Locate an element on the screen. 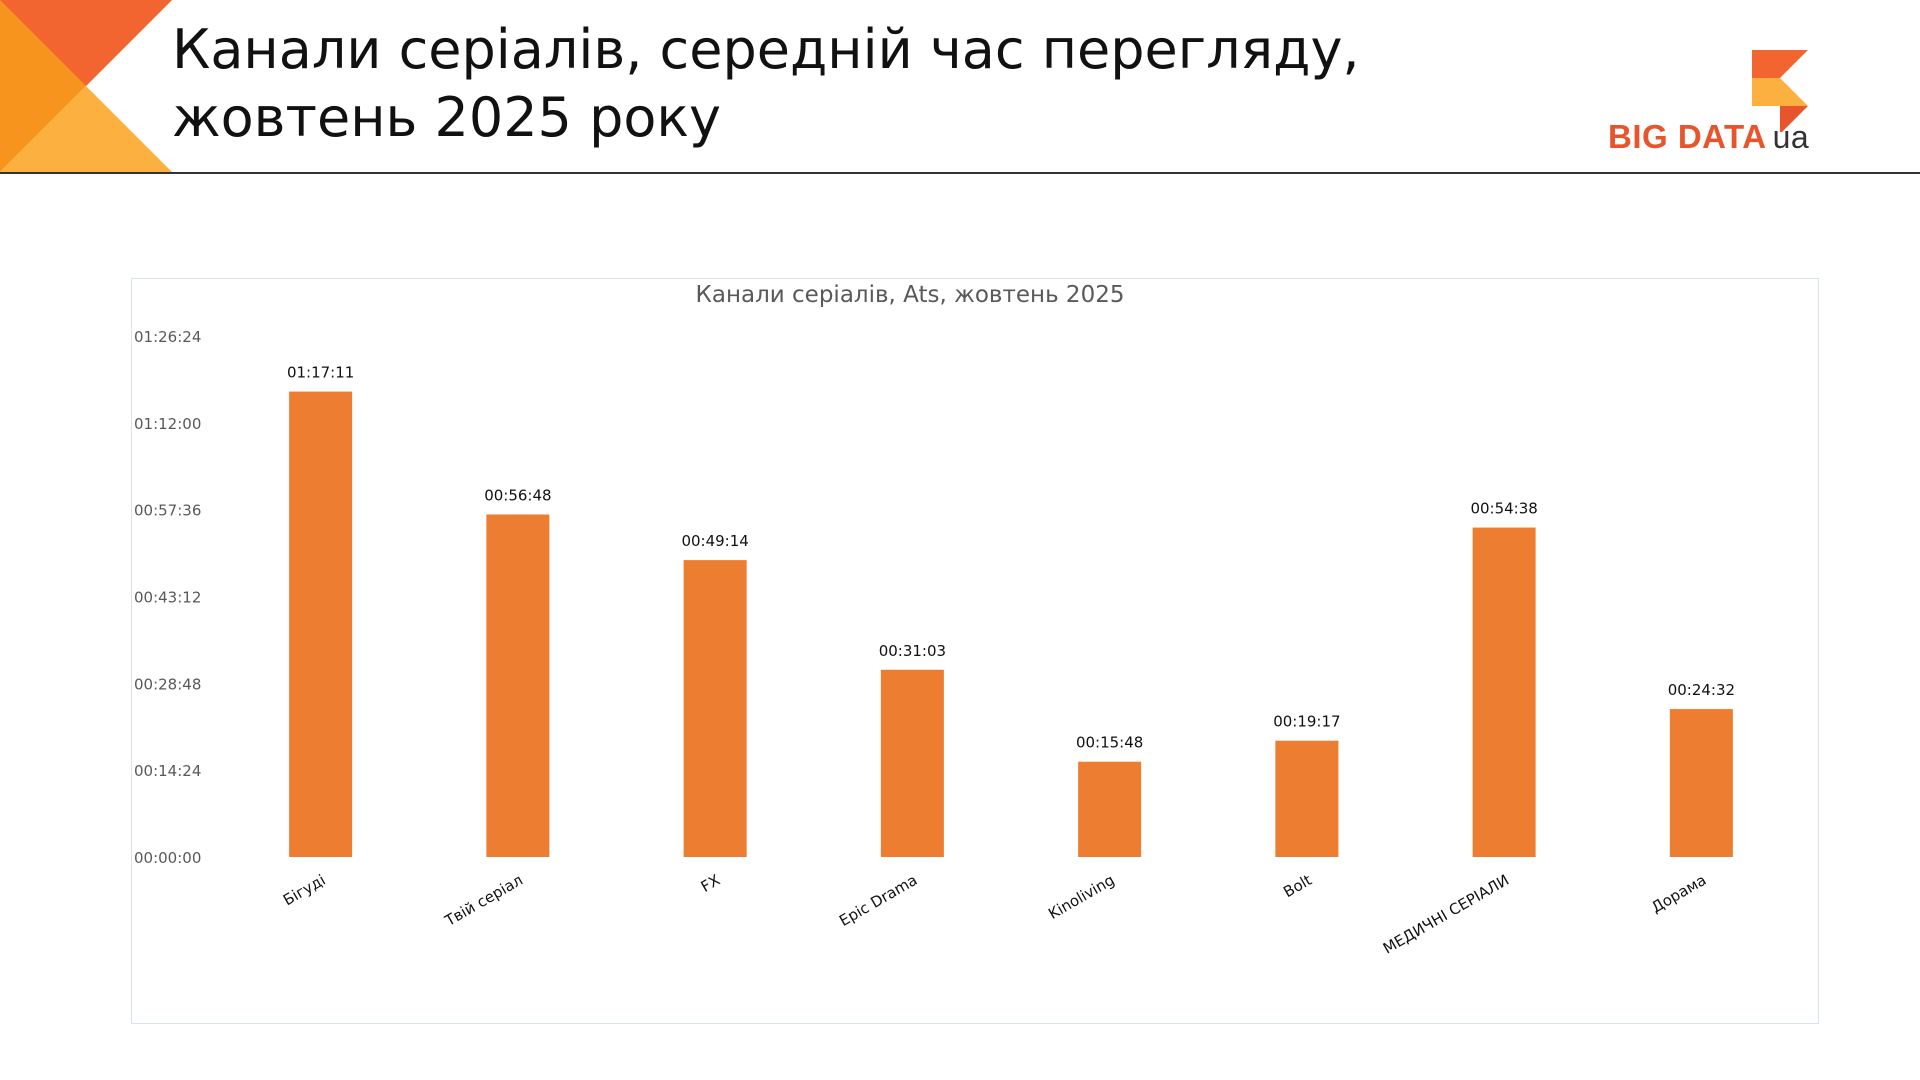 This screenshot has height=1080, width=1920. x-tick-label: Bolt is located at coordinates (1297, 886).